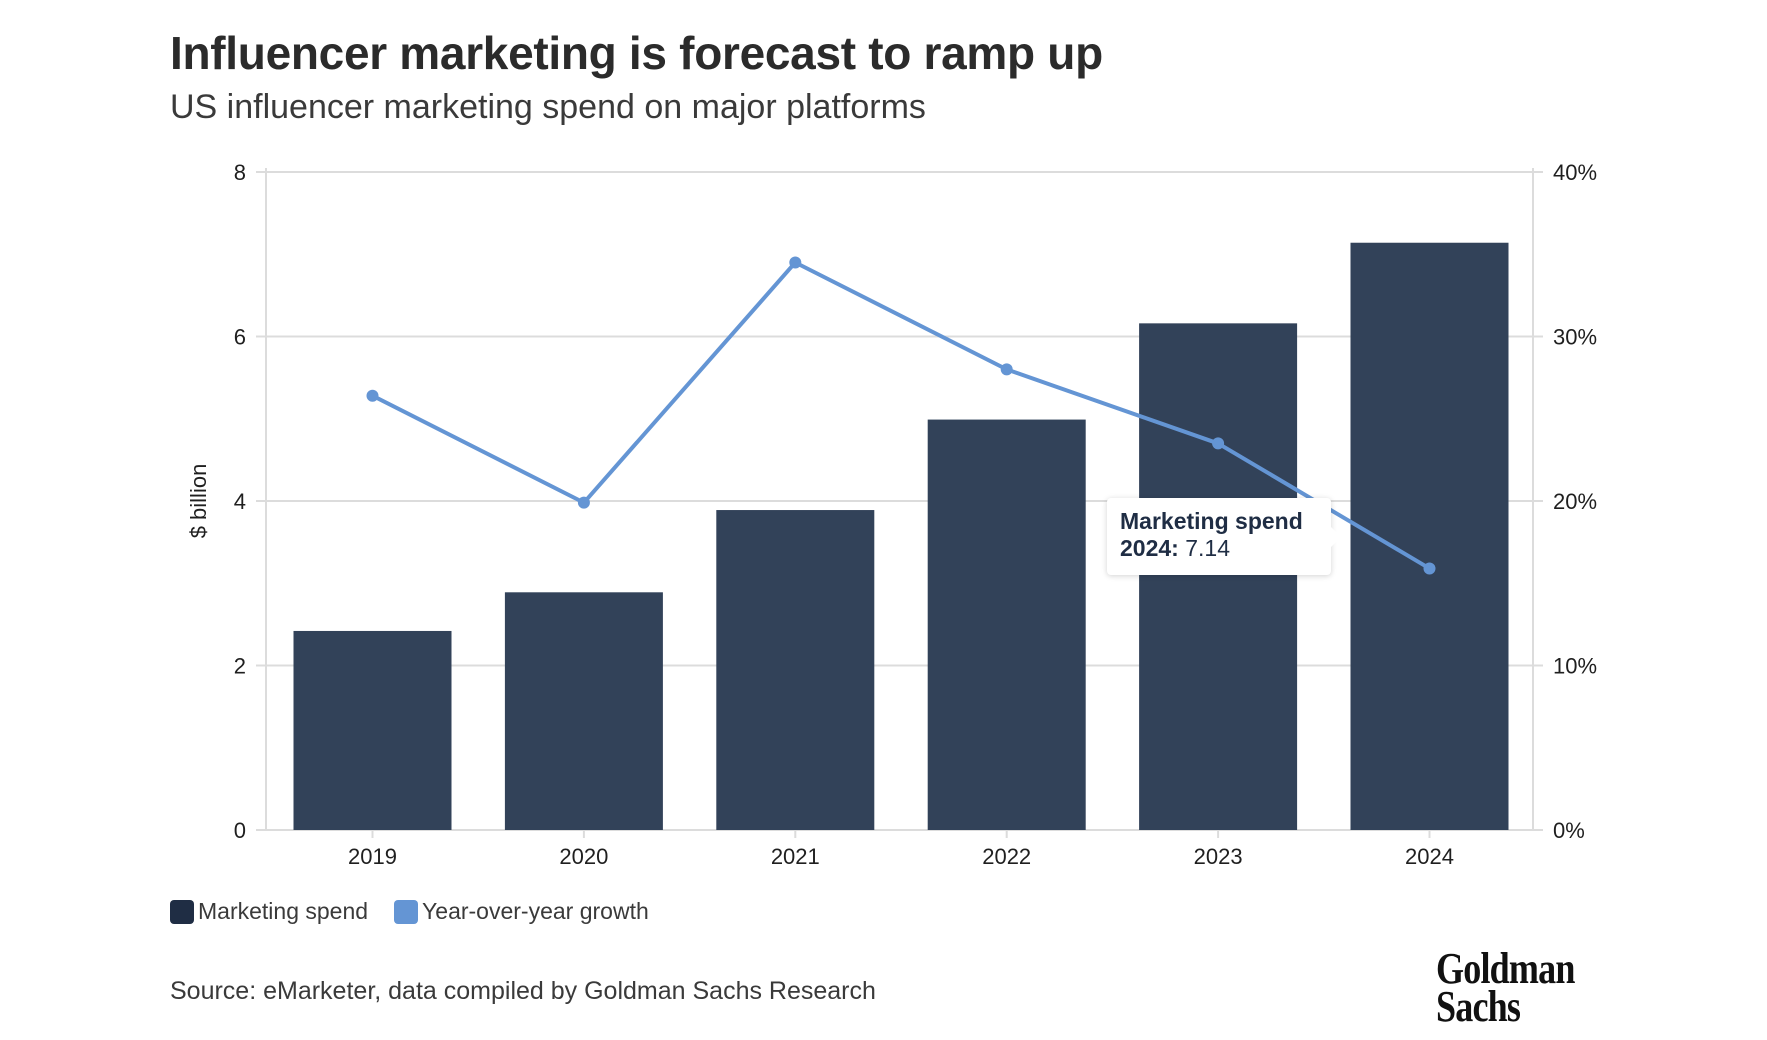  What do you see at coordinates (240, 172) in the screenshot?
I see `y-tick-label: 8` at bounding box center [240, 172].